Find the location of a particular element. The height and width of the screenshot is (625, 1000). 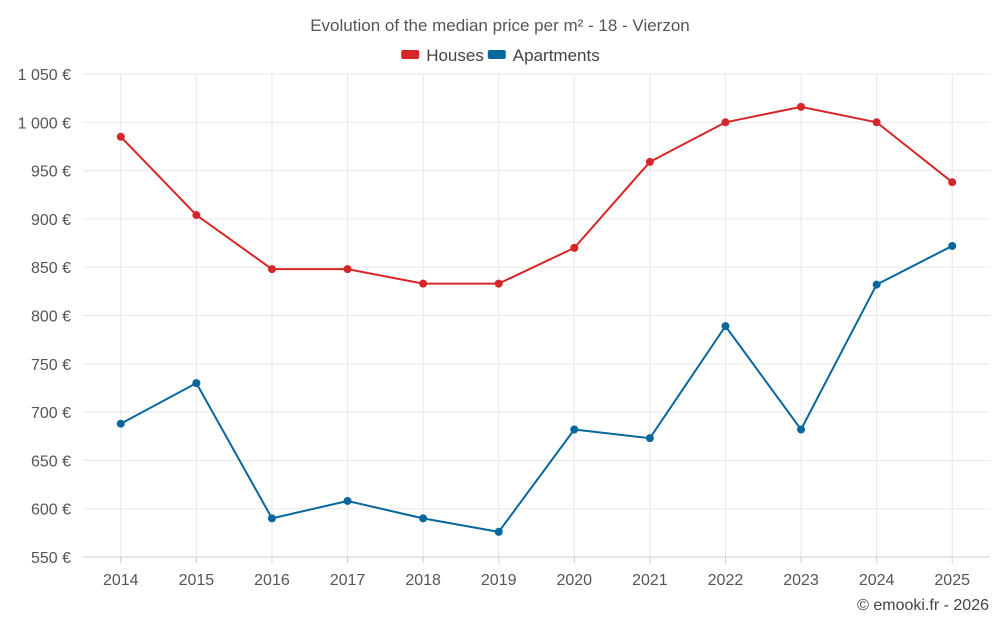

y-tick-label: 850 € is located at coordinates (51, 268).